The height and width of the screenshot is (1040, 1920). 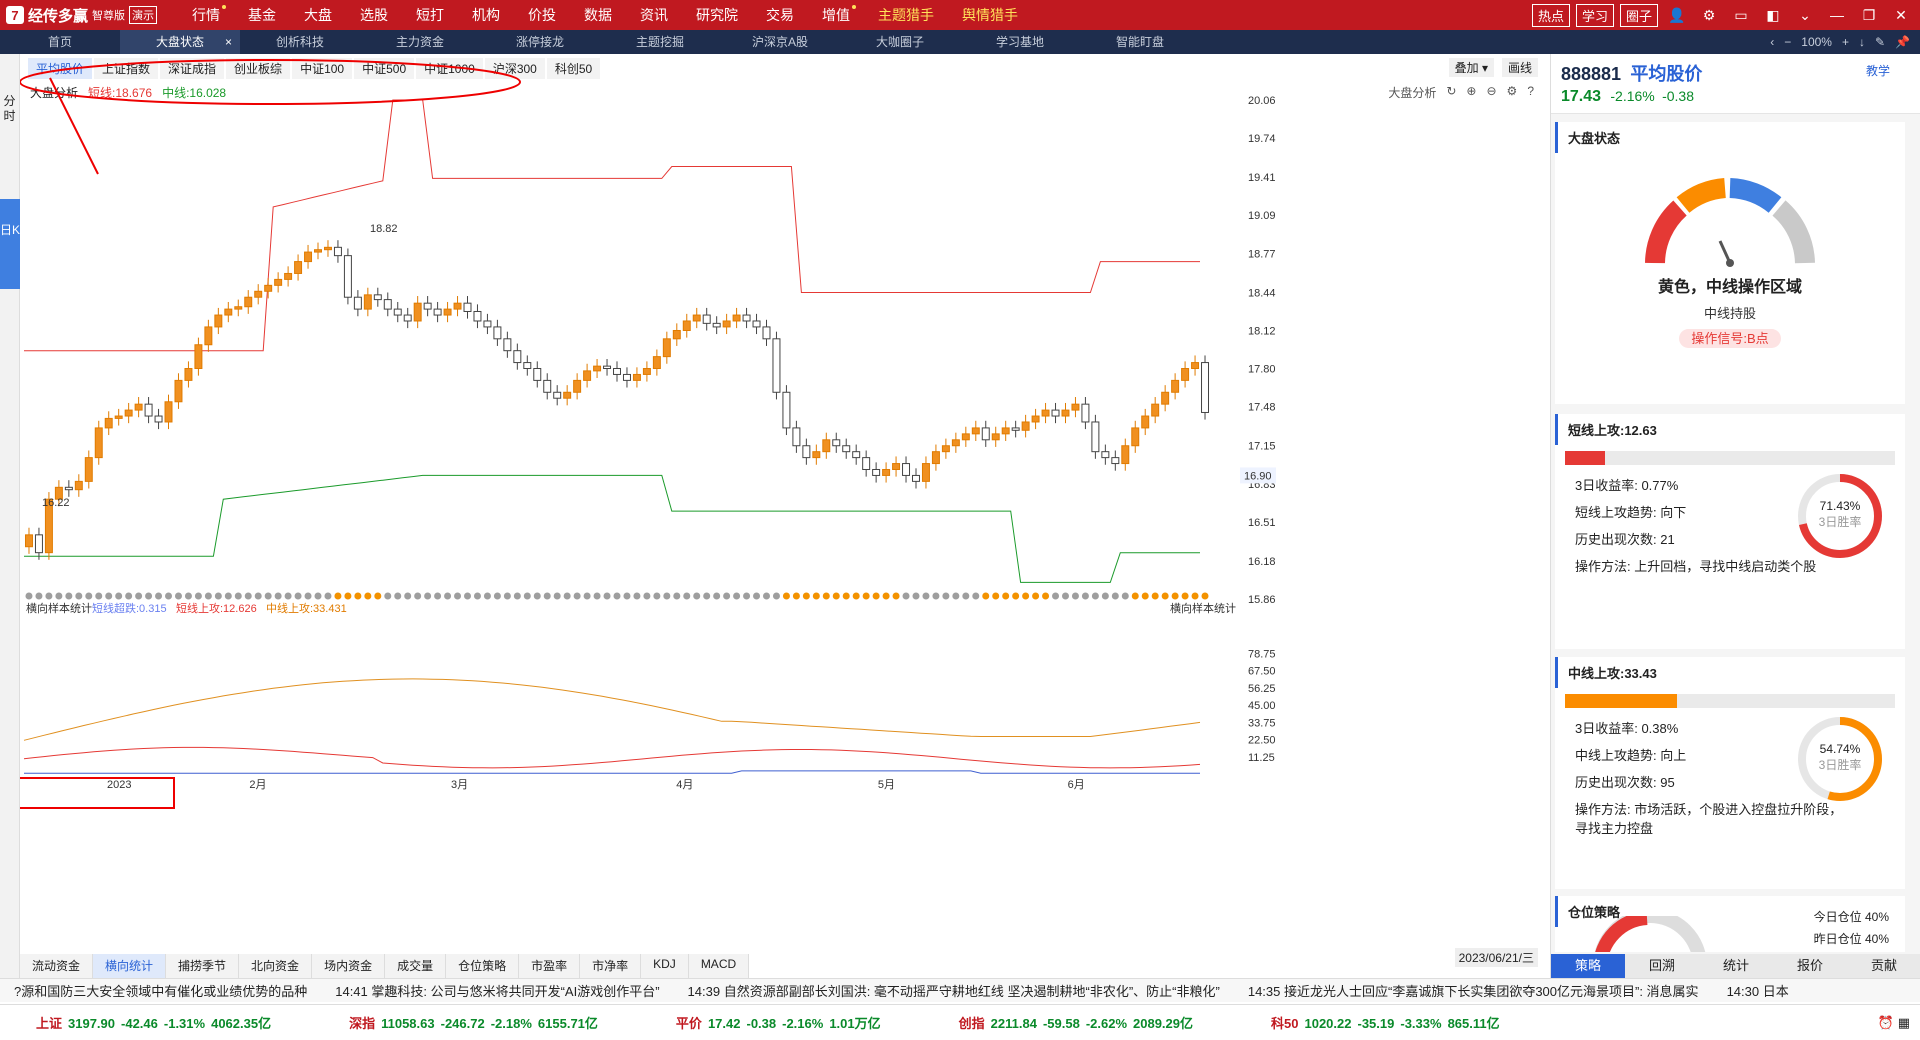 What do you see at coordinates (1869, 14) in the screenshot?
I see `restore-icon: ❐` at bounding box center [1869, 14].